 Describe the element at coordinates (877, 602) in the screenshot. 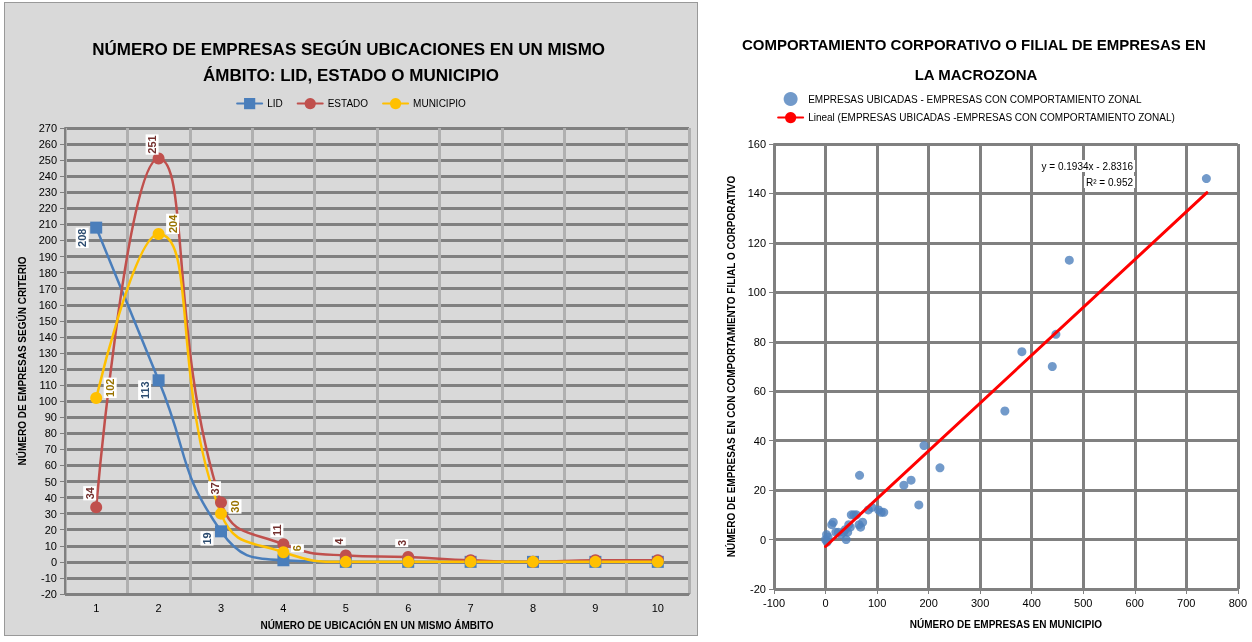

I see `x-tick-label: 100` at that location.